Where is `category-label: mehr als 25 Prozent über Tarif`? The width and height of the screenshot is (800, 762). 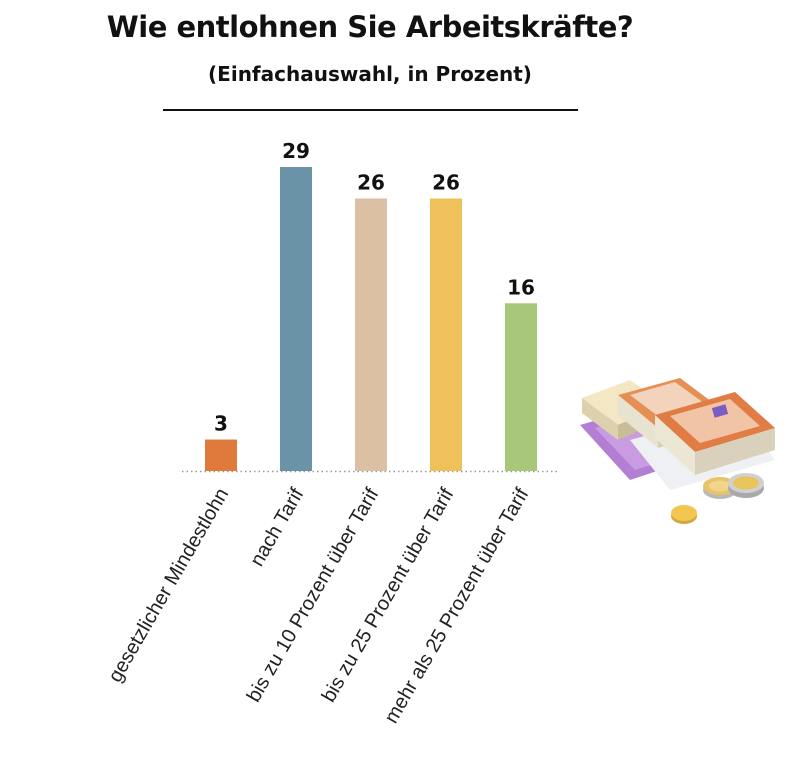 category-label: mehr als 25 Prozent über Tarif is located at coordinates (457, 605).